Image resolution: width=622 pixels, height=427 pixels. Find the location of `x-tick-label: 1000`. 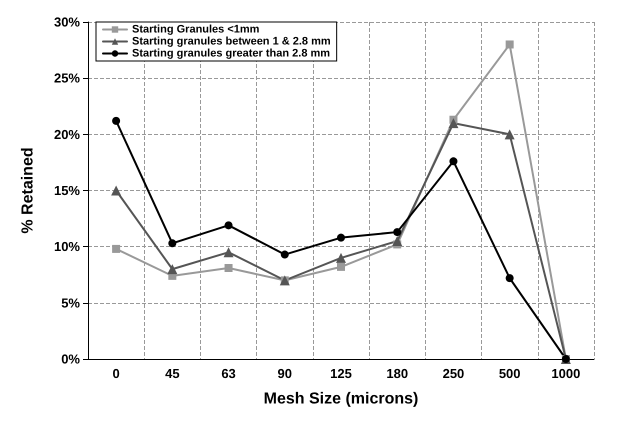

x-tick-label: 1000 is located at coordinates (565, 373).